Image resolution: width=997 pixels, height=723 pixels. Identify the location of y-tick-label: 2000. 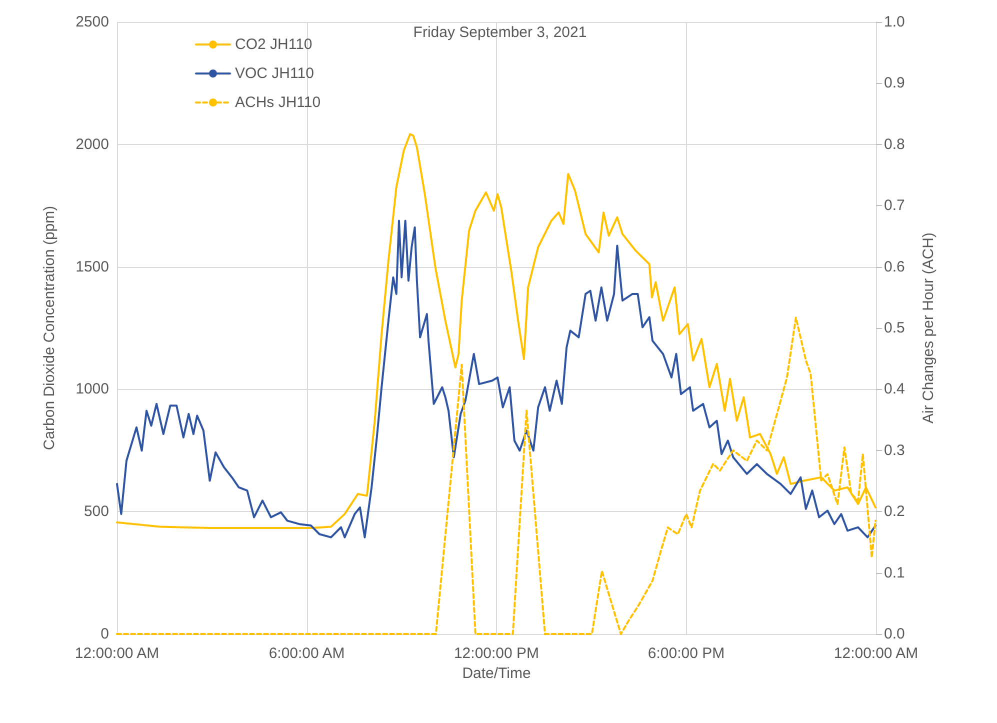
(92, 144).